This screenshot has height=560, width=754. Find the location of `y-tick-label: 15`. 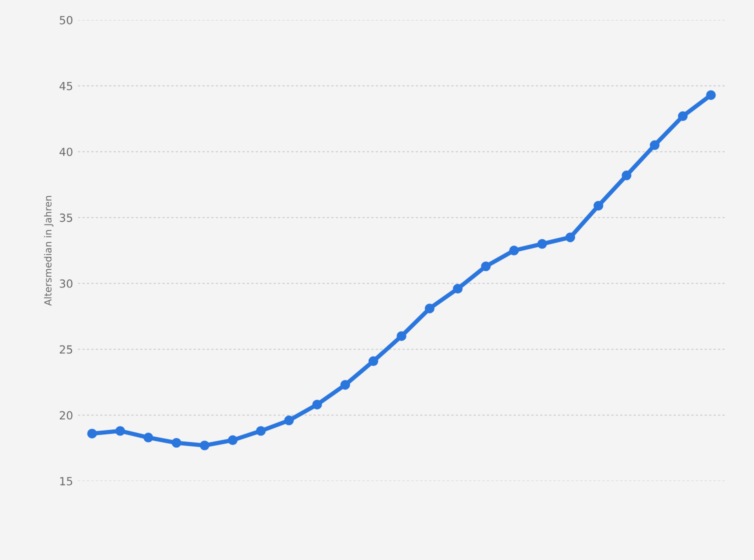

y-tick-label: 15 is located at coordinates (66, 481).